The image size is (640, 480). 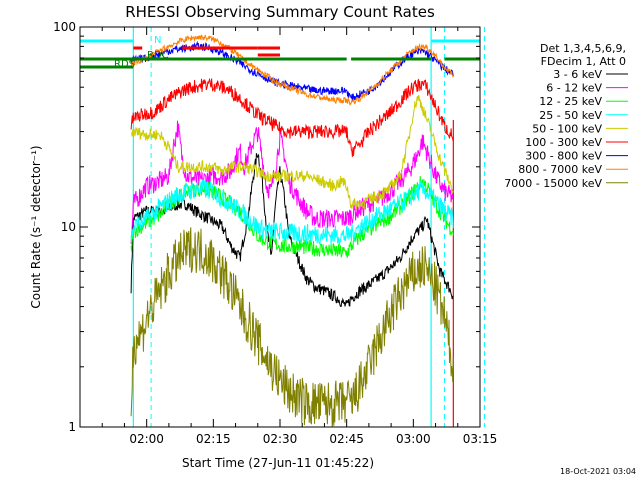 I want to click on legend-entry-label: 300 - 800 keV, so click(x=563, y=156).